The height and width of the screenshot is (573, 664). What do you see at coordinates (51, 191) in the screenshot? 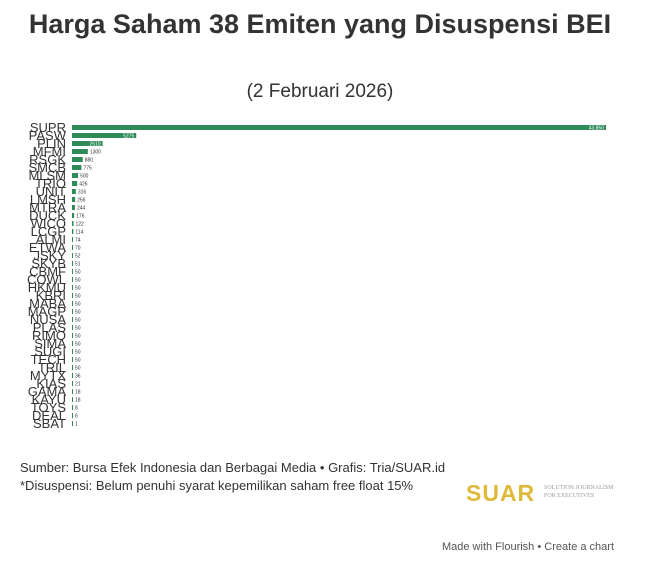
I see `category-label: UNIT` at bounding box center [51, 191].